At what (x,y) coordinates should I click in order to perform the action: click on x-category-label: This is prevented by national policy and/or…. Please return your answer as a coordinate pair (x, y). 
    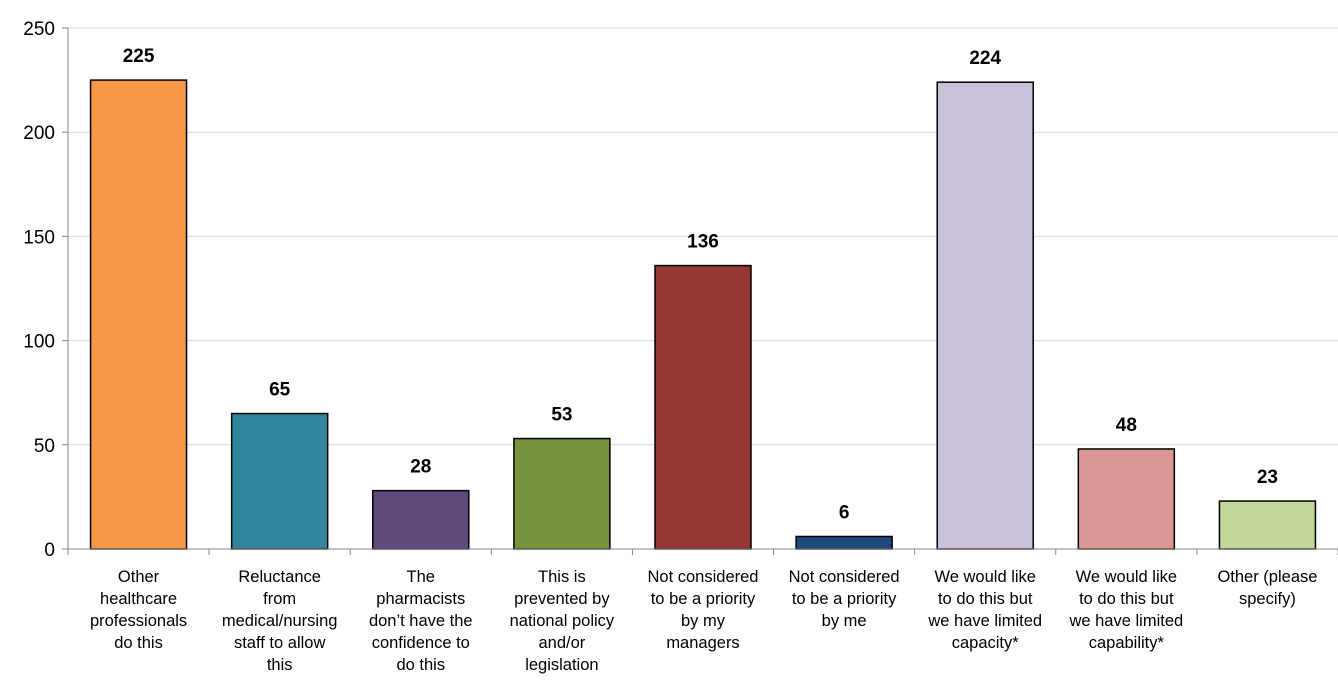
    Looking at the image, I should click on (562, 621).